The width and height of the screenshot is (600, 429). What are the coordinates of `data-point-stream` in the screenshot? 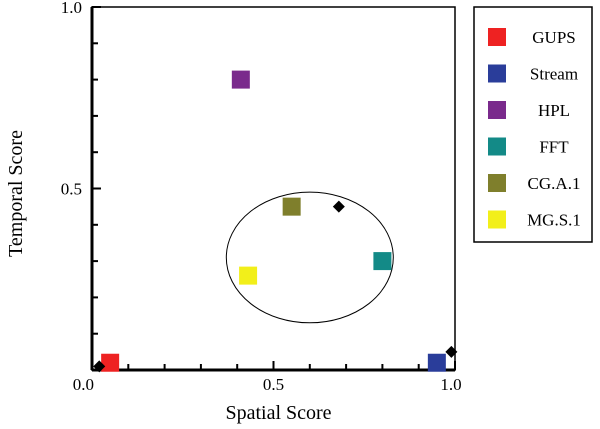 It's located at (436, 362).